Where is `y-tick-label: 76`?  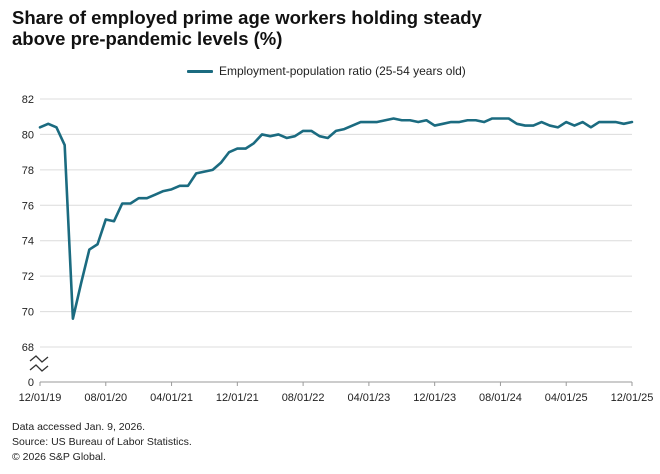 y-tick-label: 76 is located at coordinates (28, 206).